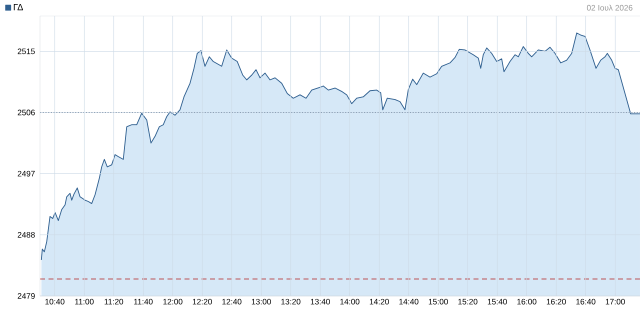 This screenshot has width=640, height=313. I want to click on x-tick-label: 10:40, so click(54, 301).